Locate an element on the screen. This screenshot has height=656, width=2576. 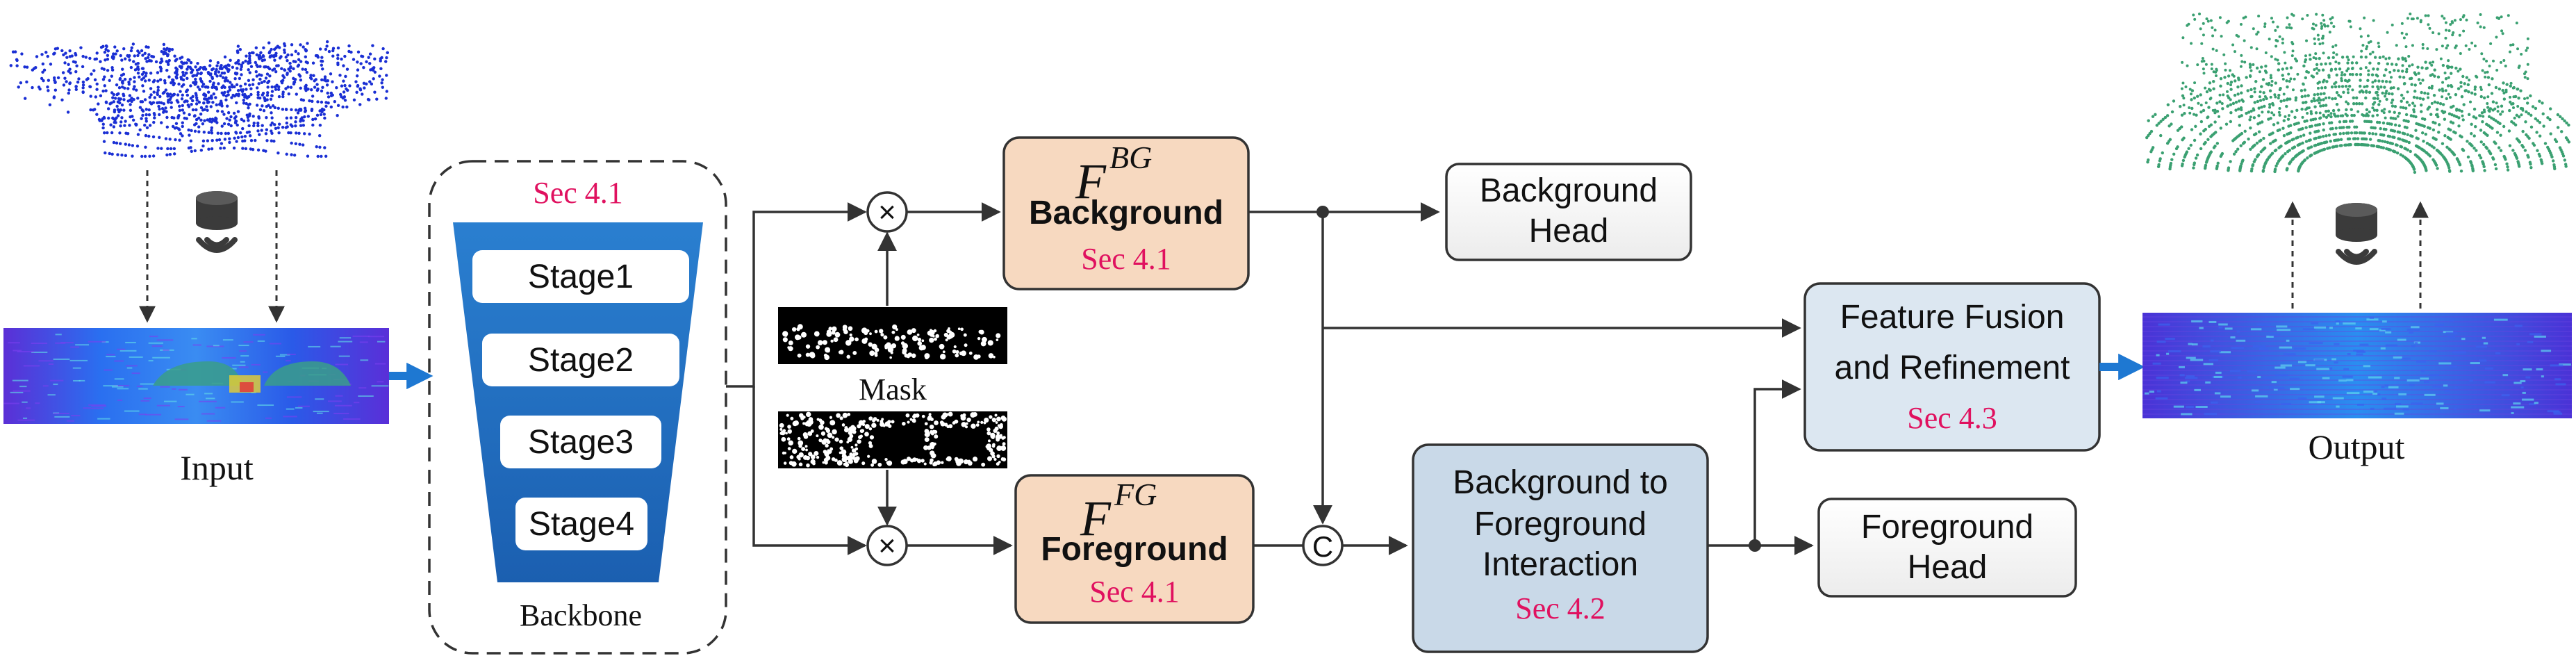
backbone-trapezoid is located at coordinates (578, 402).